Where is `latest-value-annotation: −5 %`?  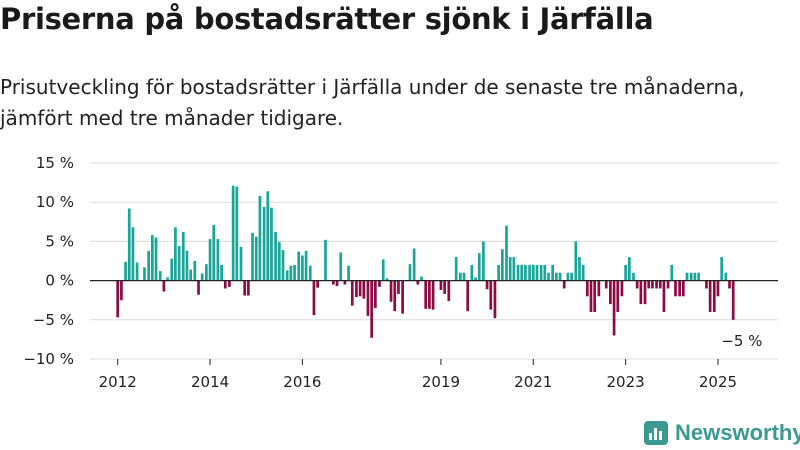
latest-value-annotation: −5 % is located at coordinates (741, 341).